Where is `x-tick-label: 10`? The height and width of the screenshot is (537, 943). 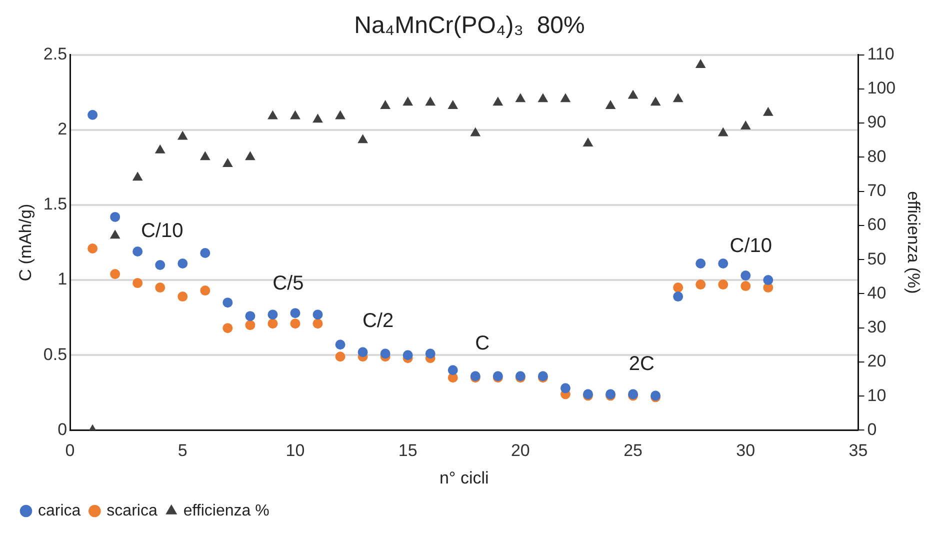 x-tick-label: 10 is located at coordinates (295, 450).